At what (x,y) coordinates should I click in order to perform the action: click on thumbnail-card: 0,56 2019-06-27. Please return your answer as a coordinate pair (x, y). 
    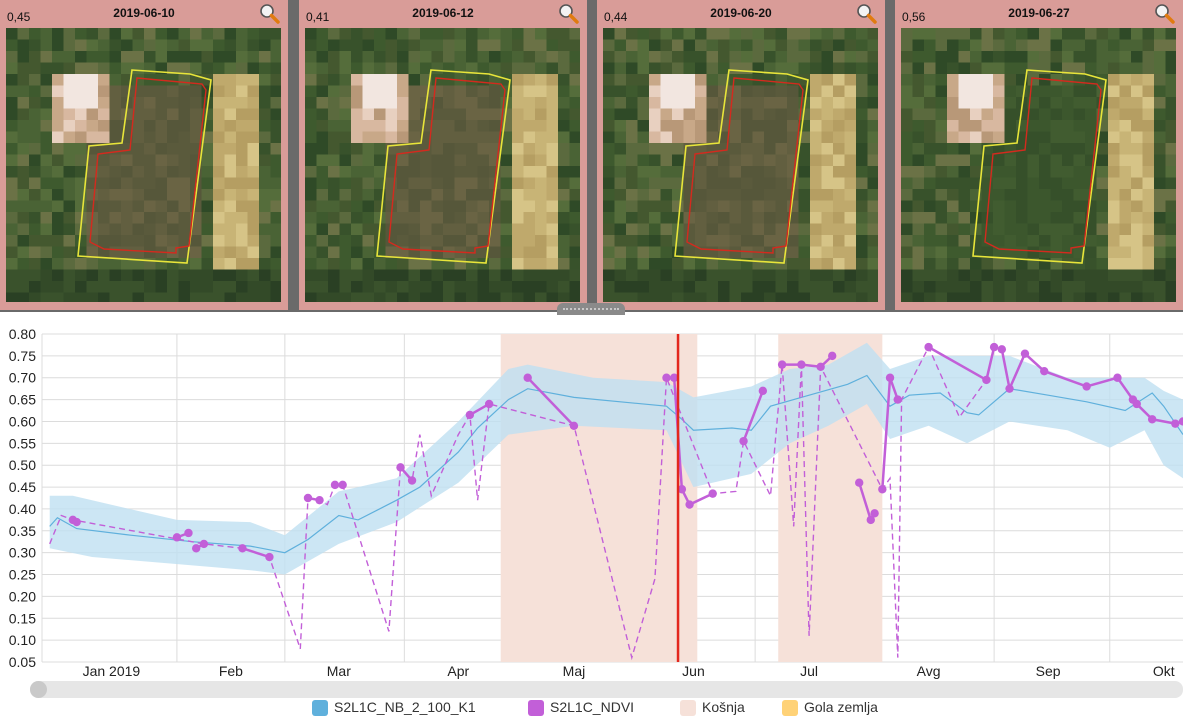
    Looking at the image, I should click on (1039, 155).